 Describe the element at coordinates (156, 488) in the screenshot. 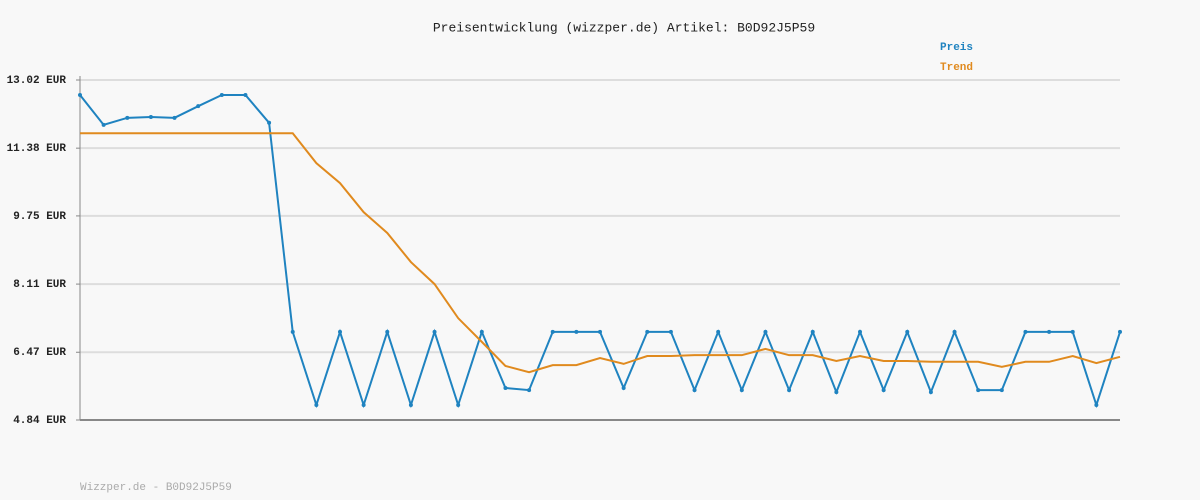

I see `footer: Wizzper.de - B0D92J5P59` at that location.